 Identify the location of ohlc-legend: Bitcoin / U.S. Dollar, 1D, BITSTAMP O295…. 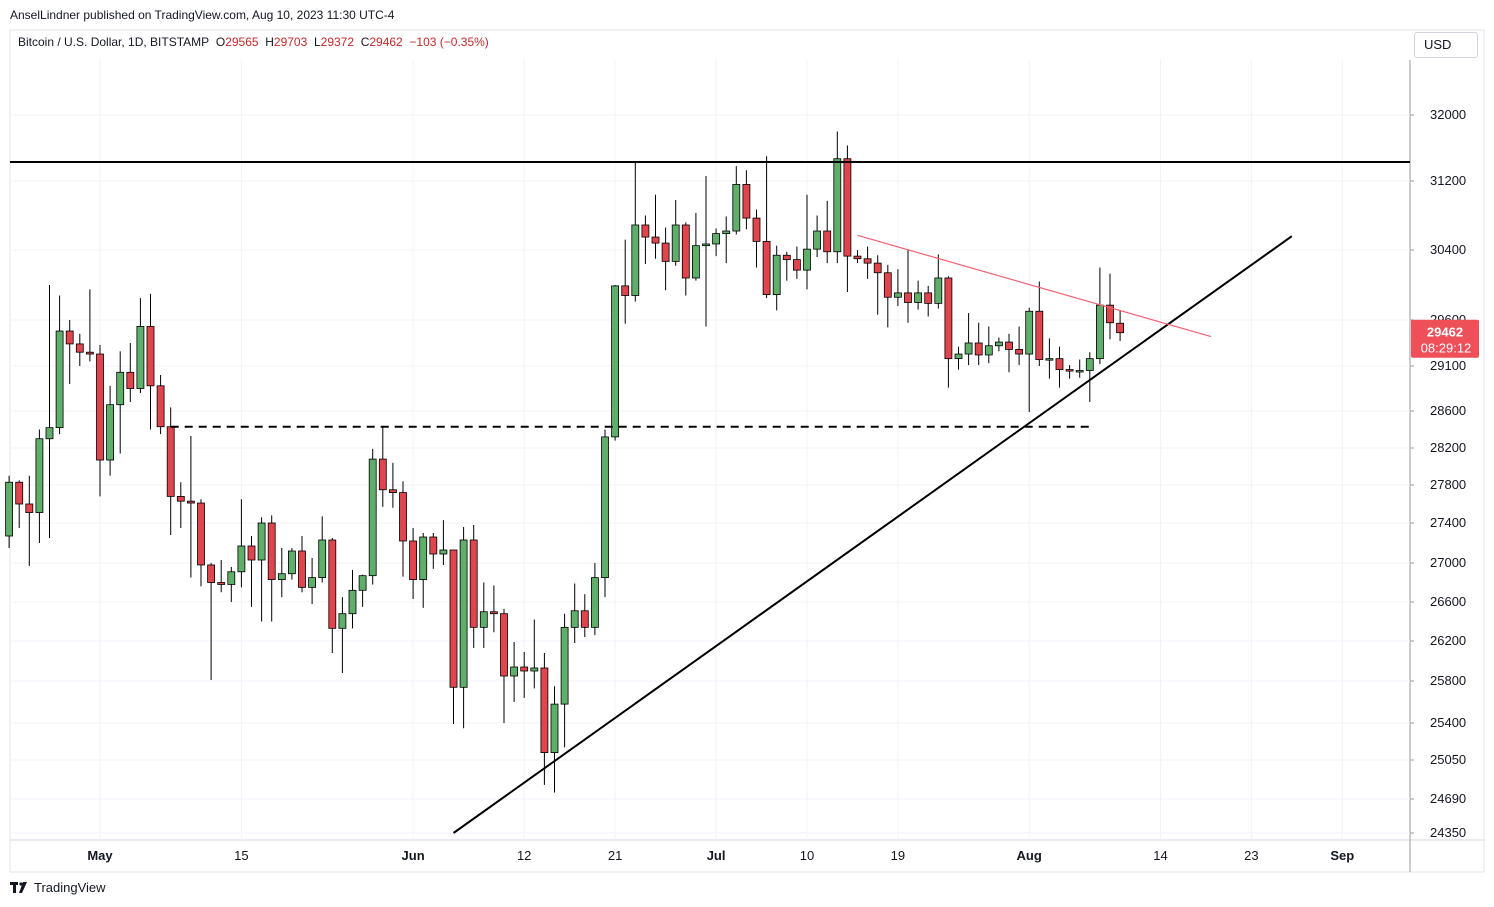
(253, 42).